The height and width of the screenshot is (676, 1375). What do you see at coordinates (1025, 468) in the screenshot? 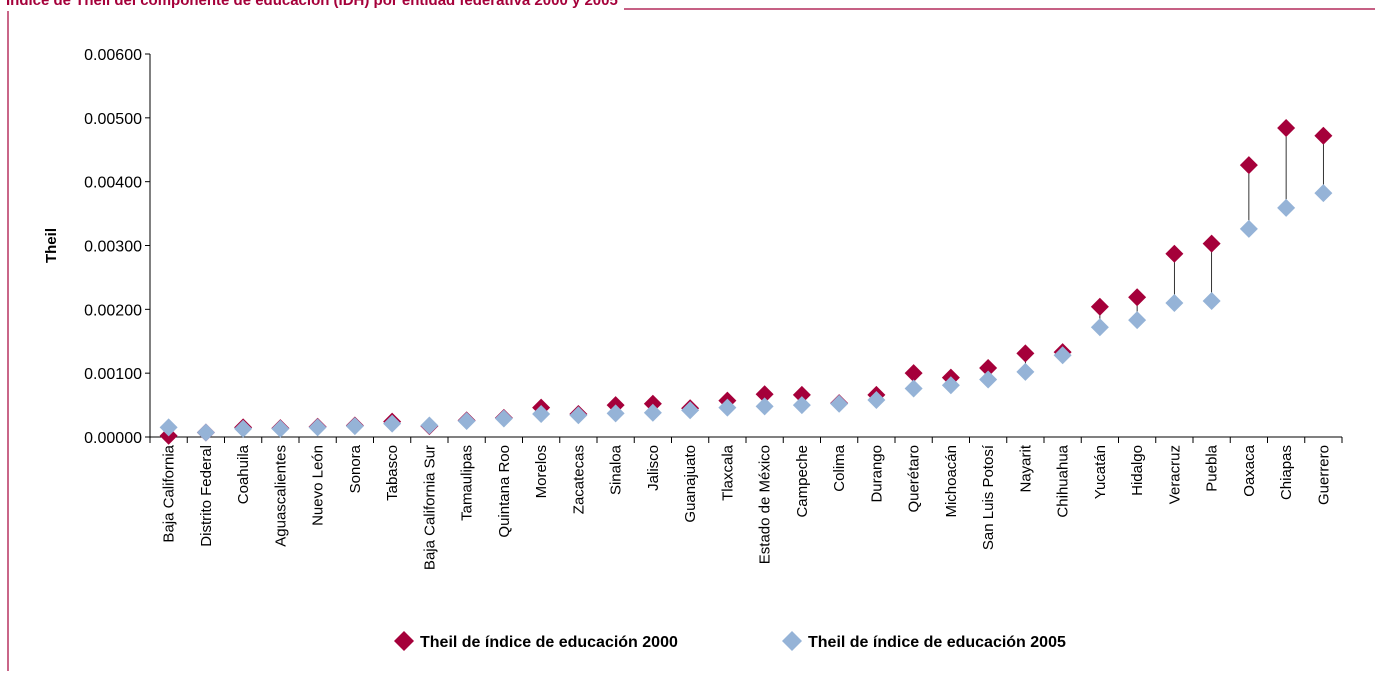
I see `x-tick-label: Nayarit` at bounding box center [1025, 468].